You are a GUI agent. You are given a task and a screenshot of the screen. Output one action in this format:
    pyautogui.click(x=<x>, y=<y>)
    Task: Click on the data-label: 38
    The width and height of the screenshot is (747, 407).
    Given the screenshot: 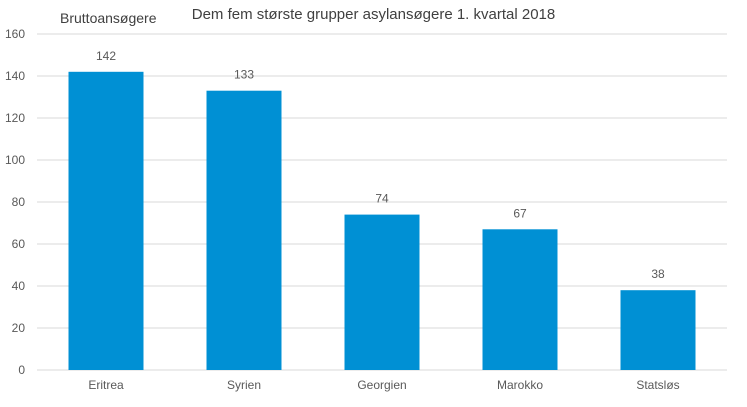 What is the action you would take?
    pyautogui.click(x=658, y=274)
    